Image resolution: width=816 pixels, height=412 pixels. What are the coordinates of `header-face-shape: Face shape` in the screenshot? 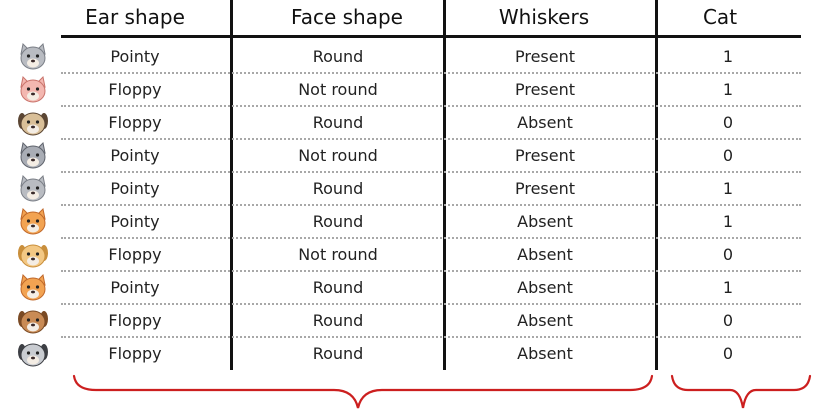 It's located at (347, 17).